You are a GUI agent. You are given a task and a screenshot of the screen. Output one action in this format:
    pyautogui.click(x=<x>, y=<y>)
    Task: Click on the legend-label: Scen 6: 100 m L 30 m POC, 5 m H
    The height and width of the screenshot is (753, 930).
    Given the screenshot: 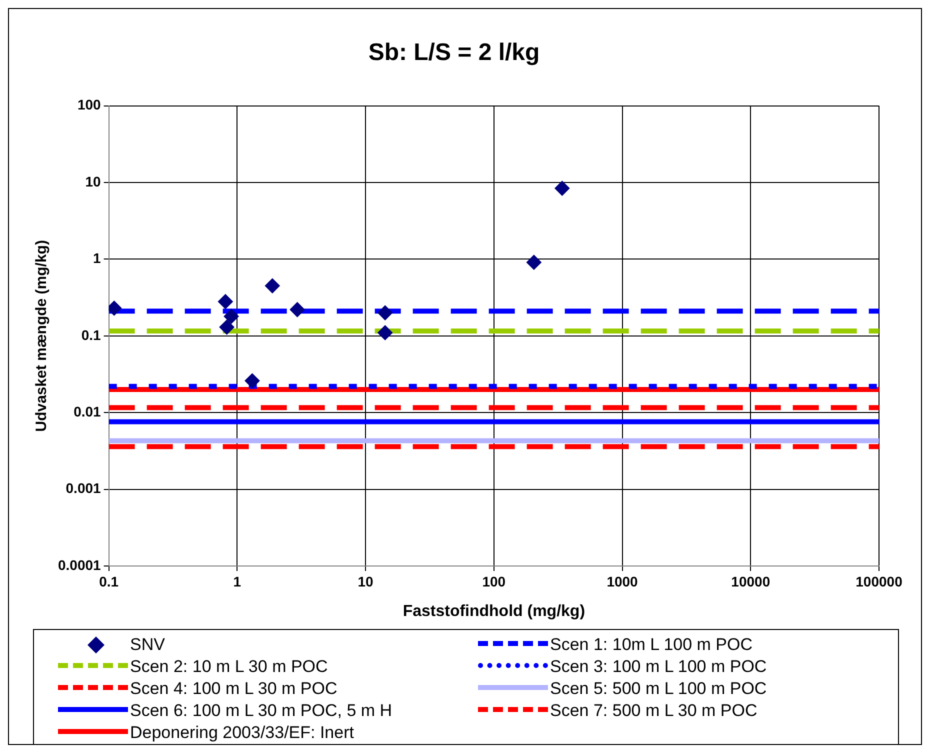 What is the action you would take?
    pyautogui.click(x=261, y=711)
    